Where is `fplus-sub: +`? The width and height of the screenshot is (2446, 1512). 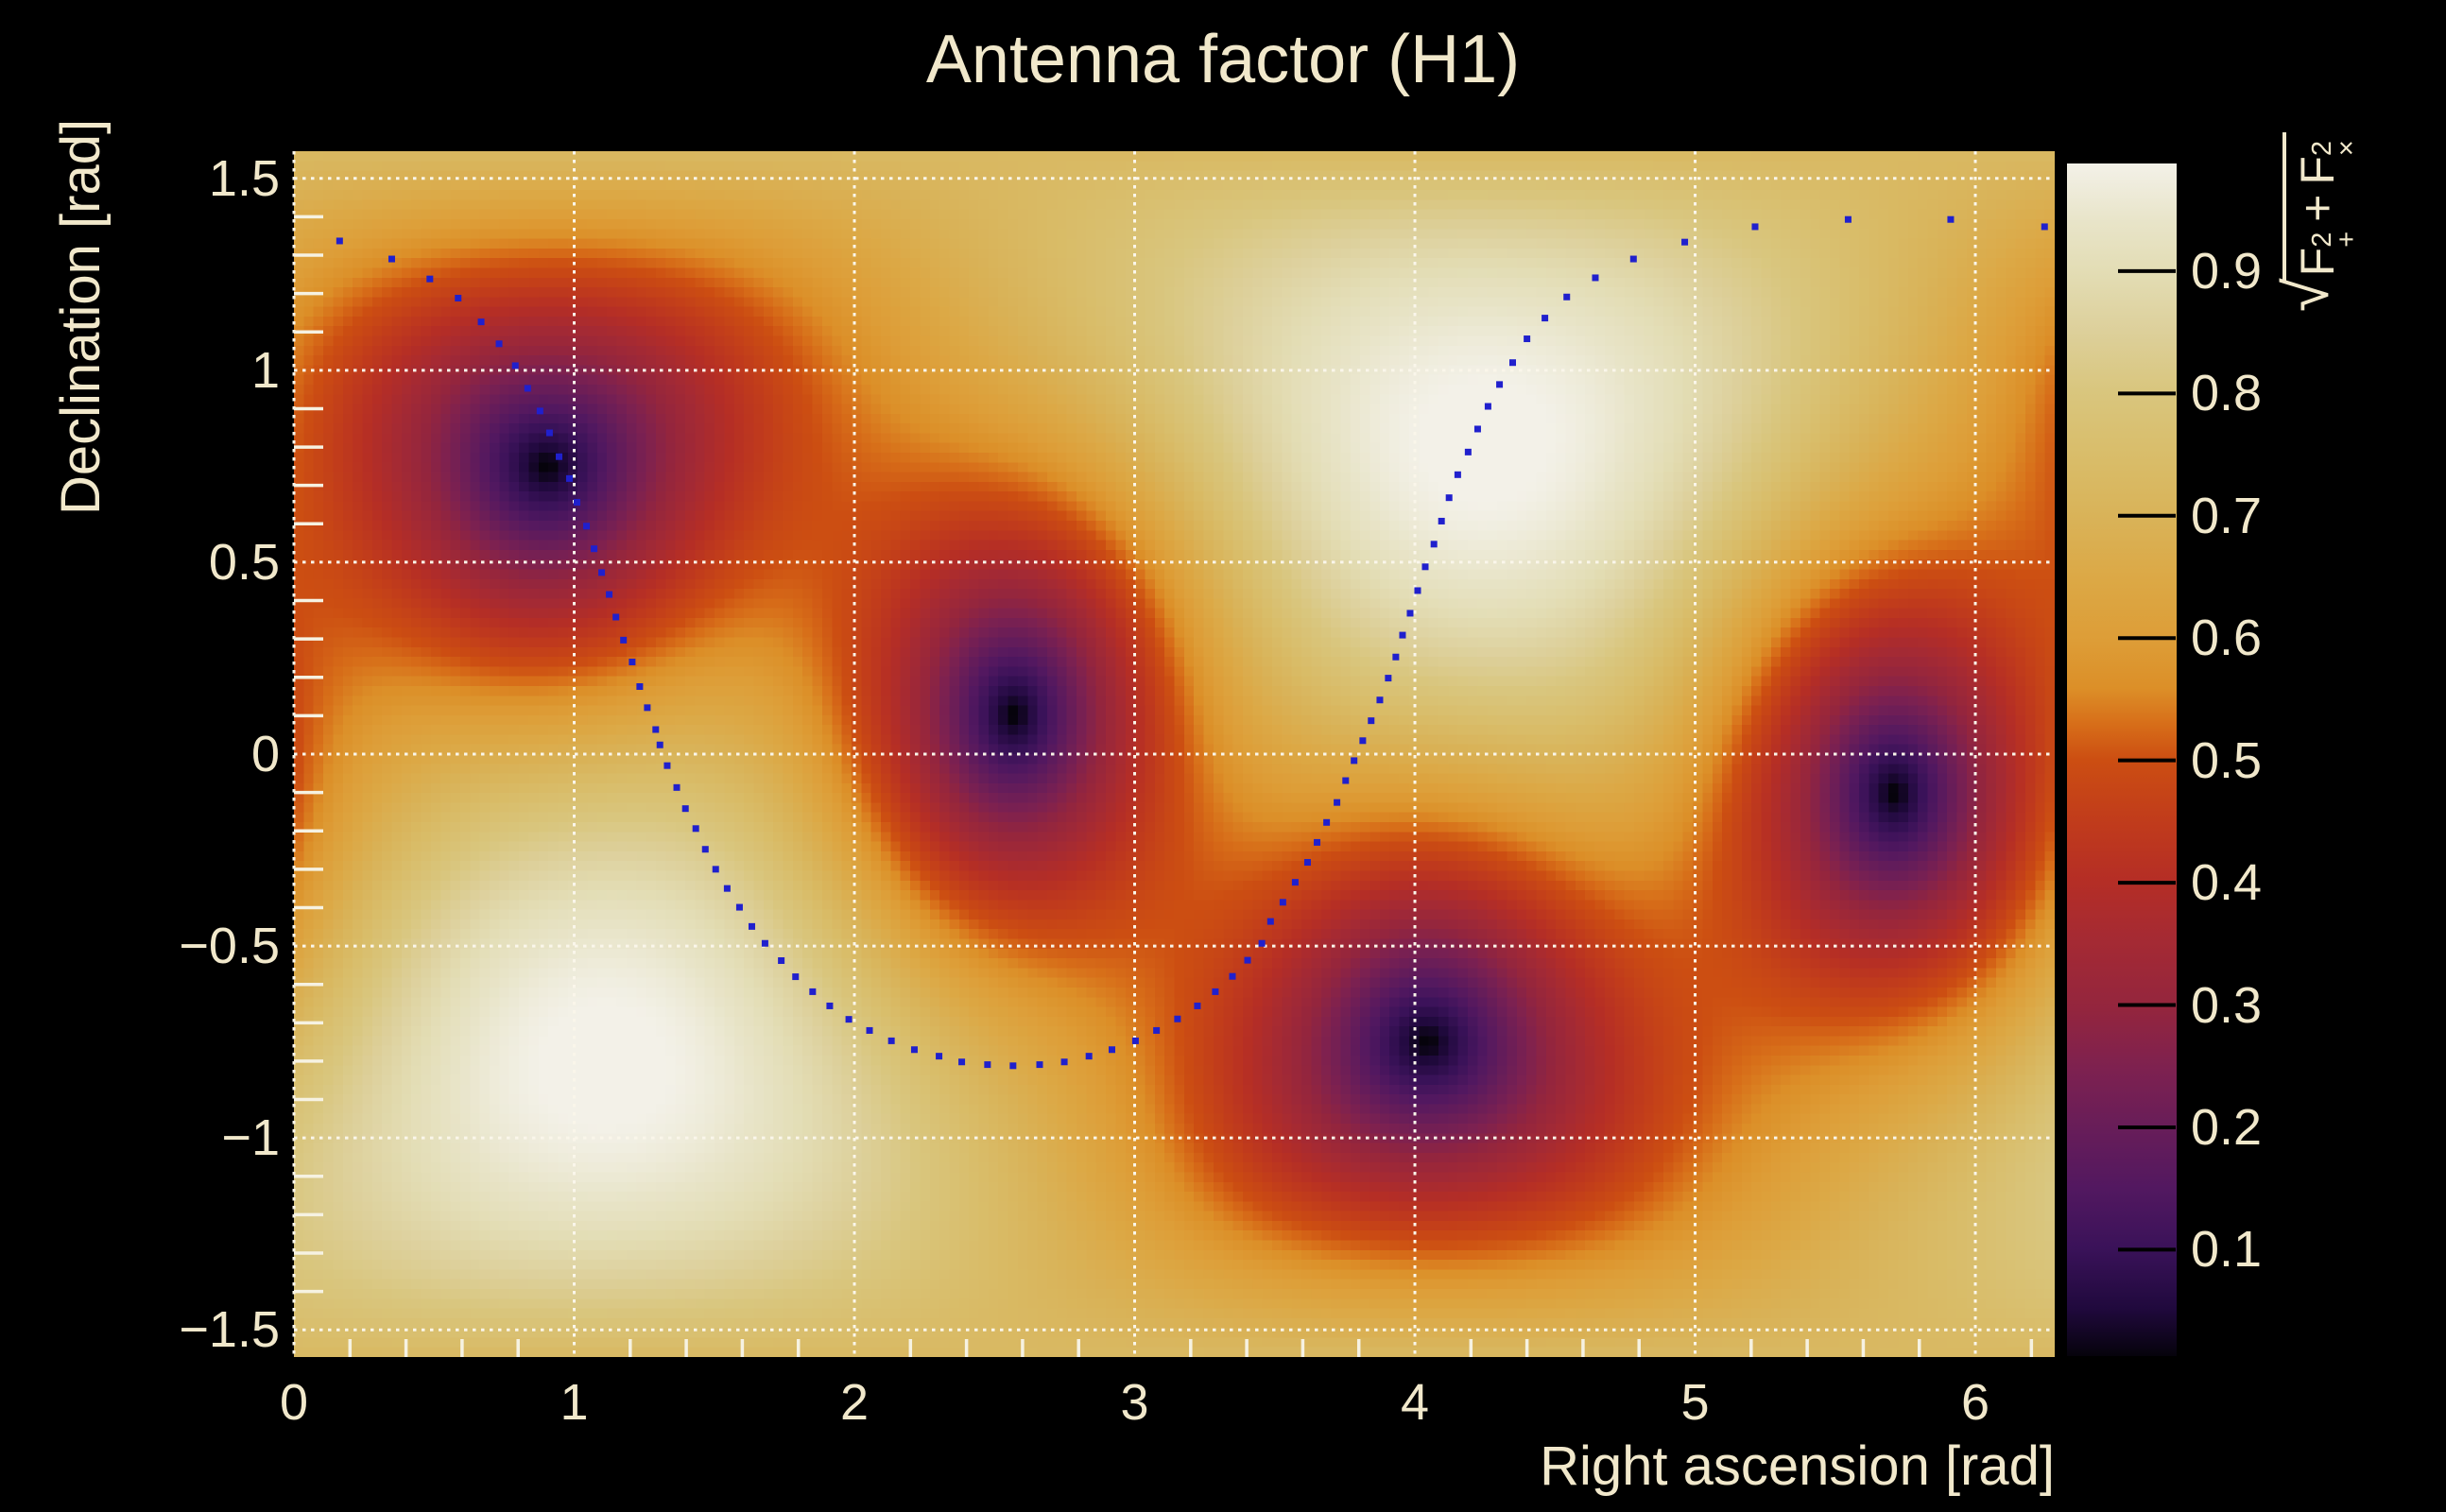
fplus-sub: + is located at coordinates (2346, 239).